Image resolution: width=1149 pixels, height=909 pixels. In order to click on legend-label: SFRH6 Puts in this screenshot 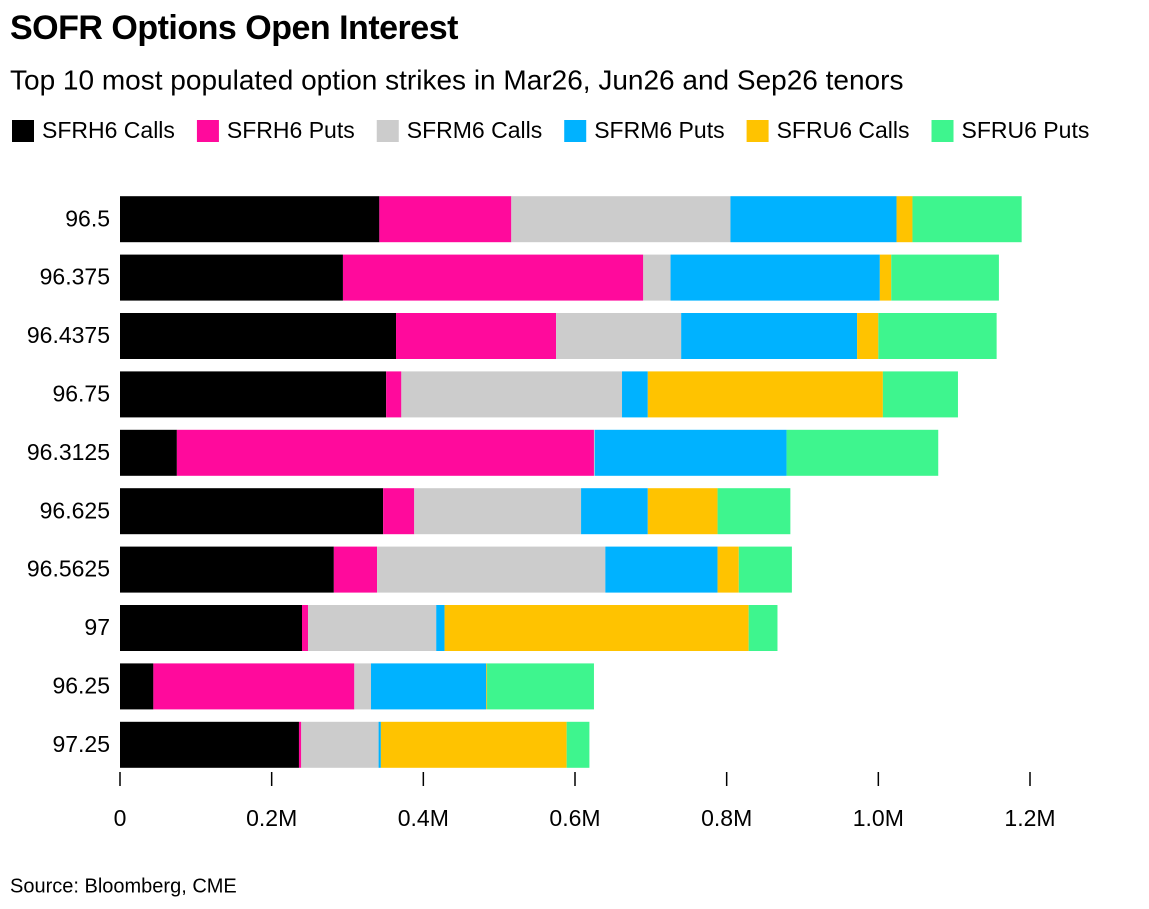, I will do `click(291, 130)`.